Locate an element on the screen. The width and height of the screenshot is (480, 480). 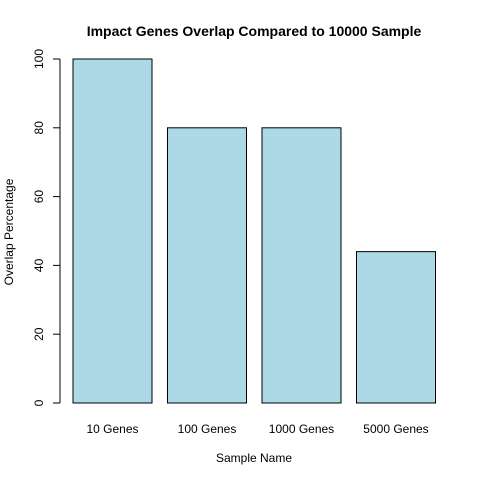
y-tick-label: 60 is located at coordinates (39, 197).